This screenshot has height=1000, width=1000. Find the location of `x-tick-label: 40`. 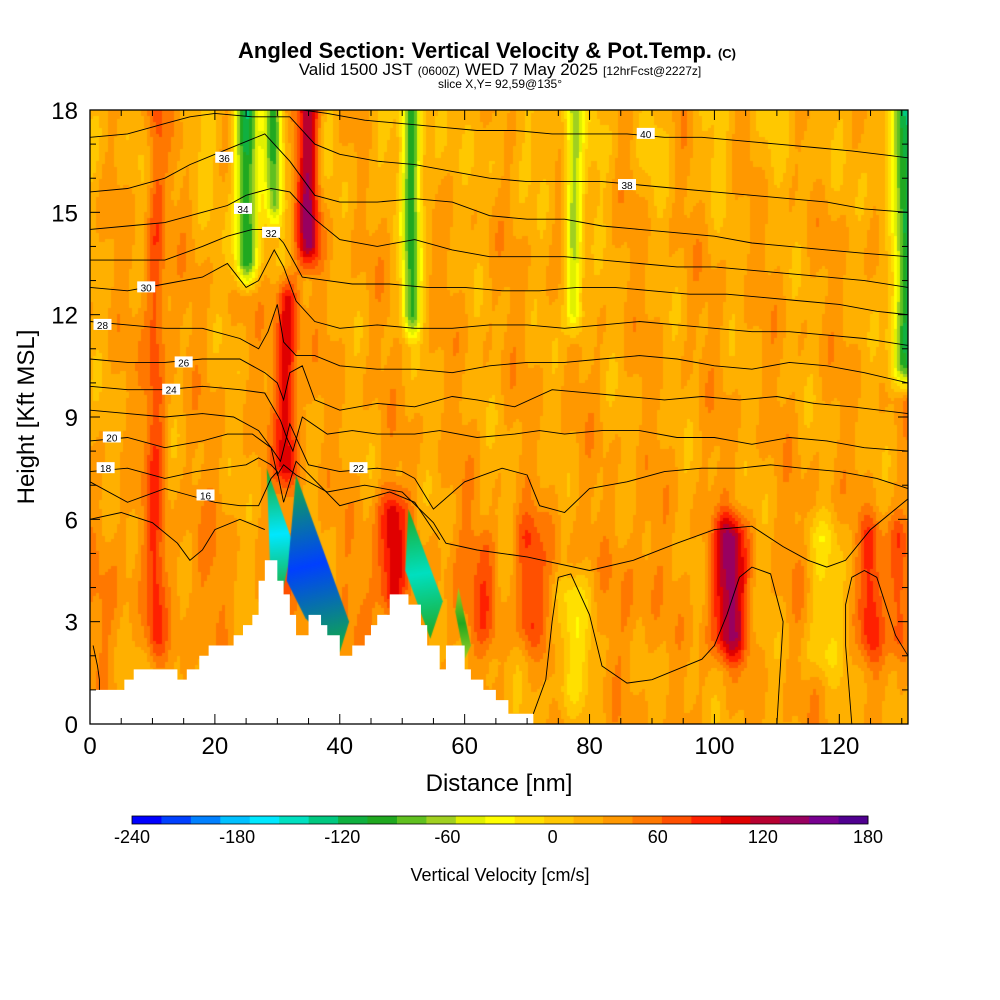

x-tick-label: 40 is located at coordinates (339, 746).